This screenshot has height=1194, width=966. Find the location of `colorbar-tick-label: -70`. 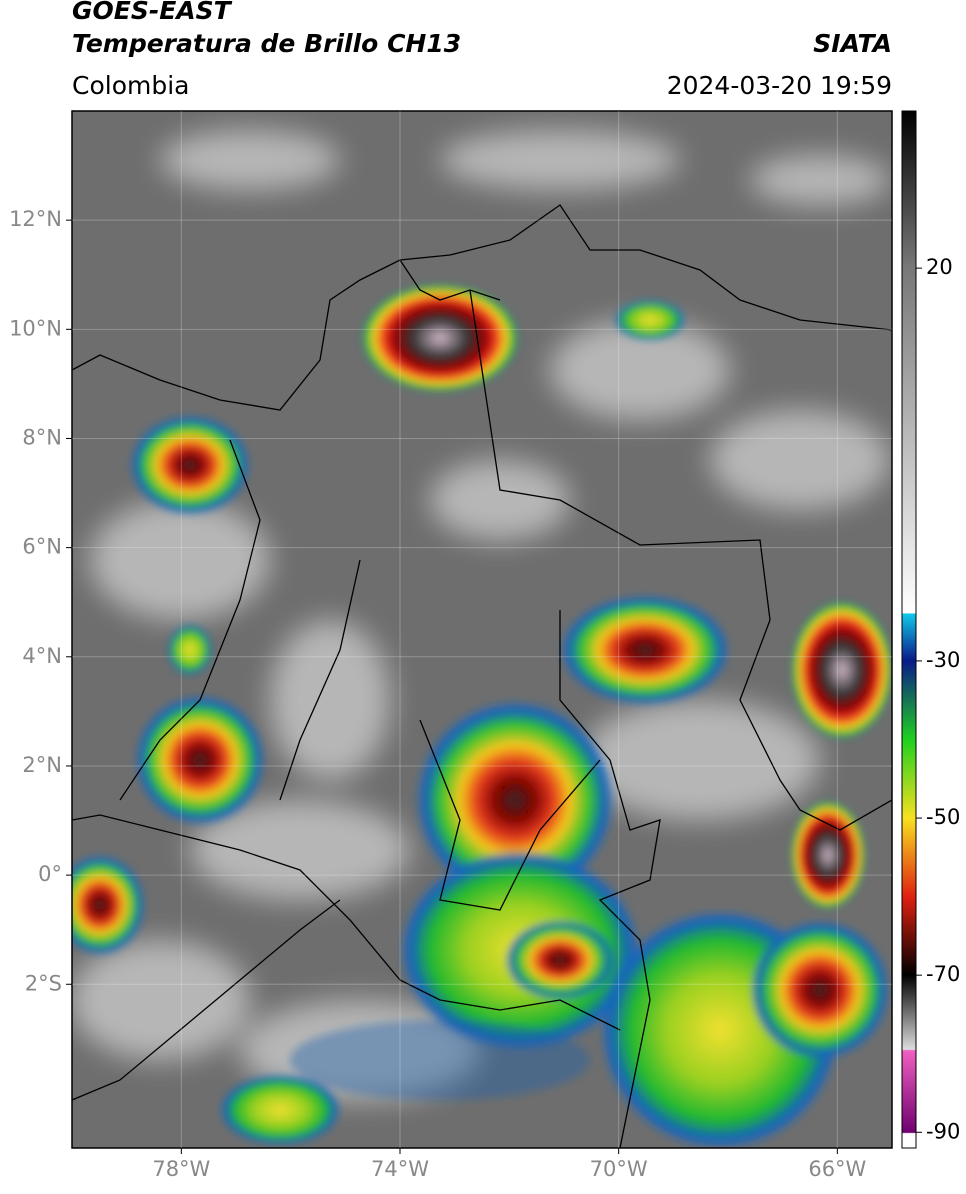

colorbar-tick-label: -70 is located at coordinates (943, 974).